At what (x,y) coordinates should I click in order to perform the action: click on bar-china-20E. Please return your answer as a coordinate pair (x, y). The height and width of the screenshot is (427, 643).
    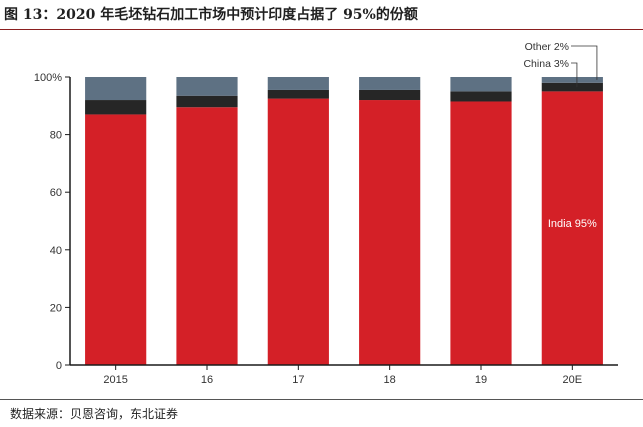
    Looking at the image, I should click on (572, 87).